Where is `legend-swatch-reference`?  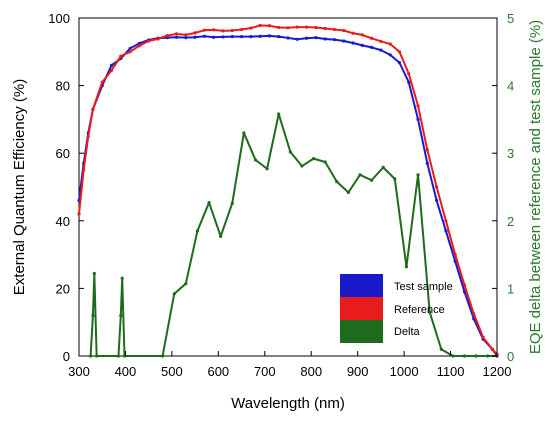 legend-swatch-reference is located at coordinates (361, 308).